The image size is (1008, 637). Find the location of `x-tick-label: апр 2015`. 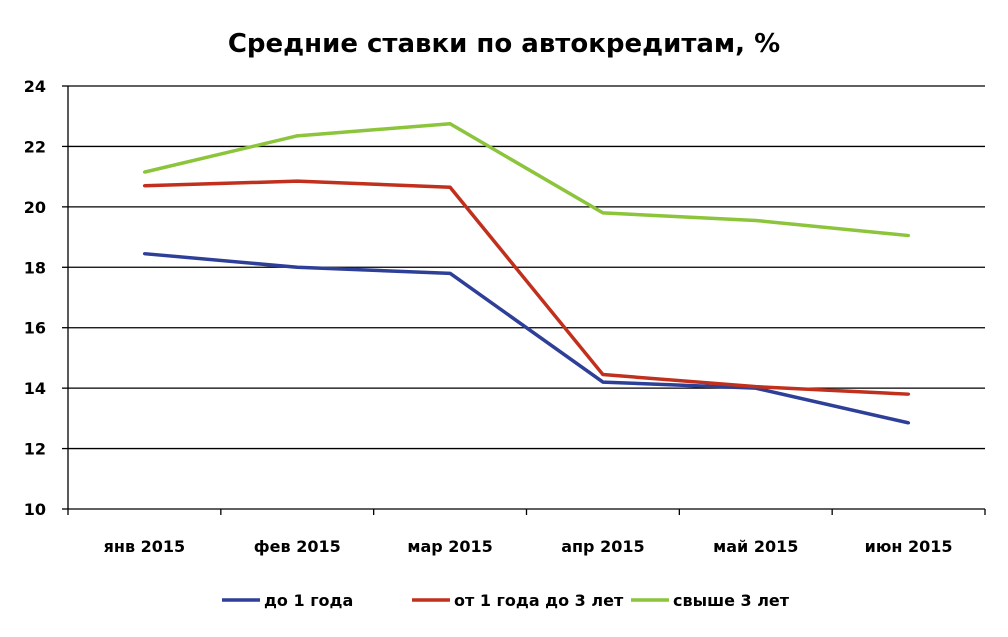

x-tick-label: апр 2015 is located at coordinates (602, 546).